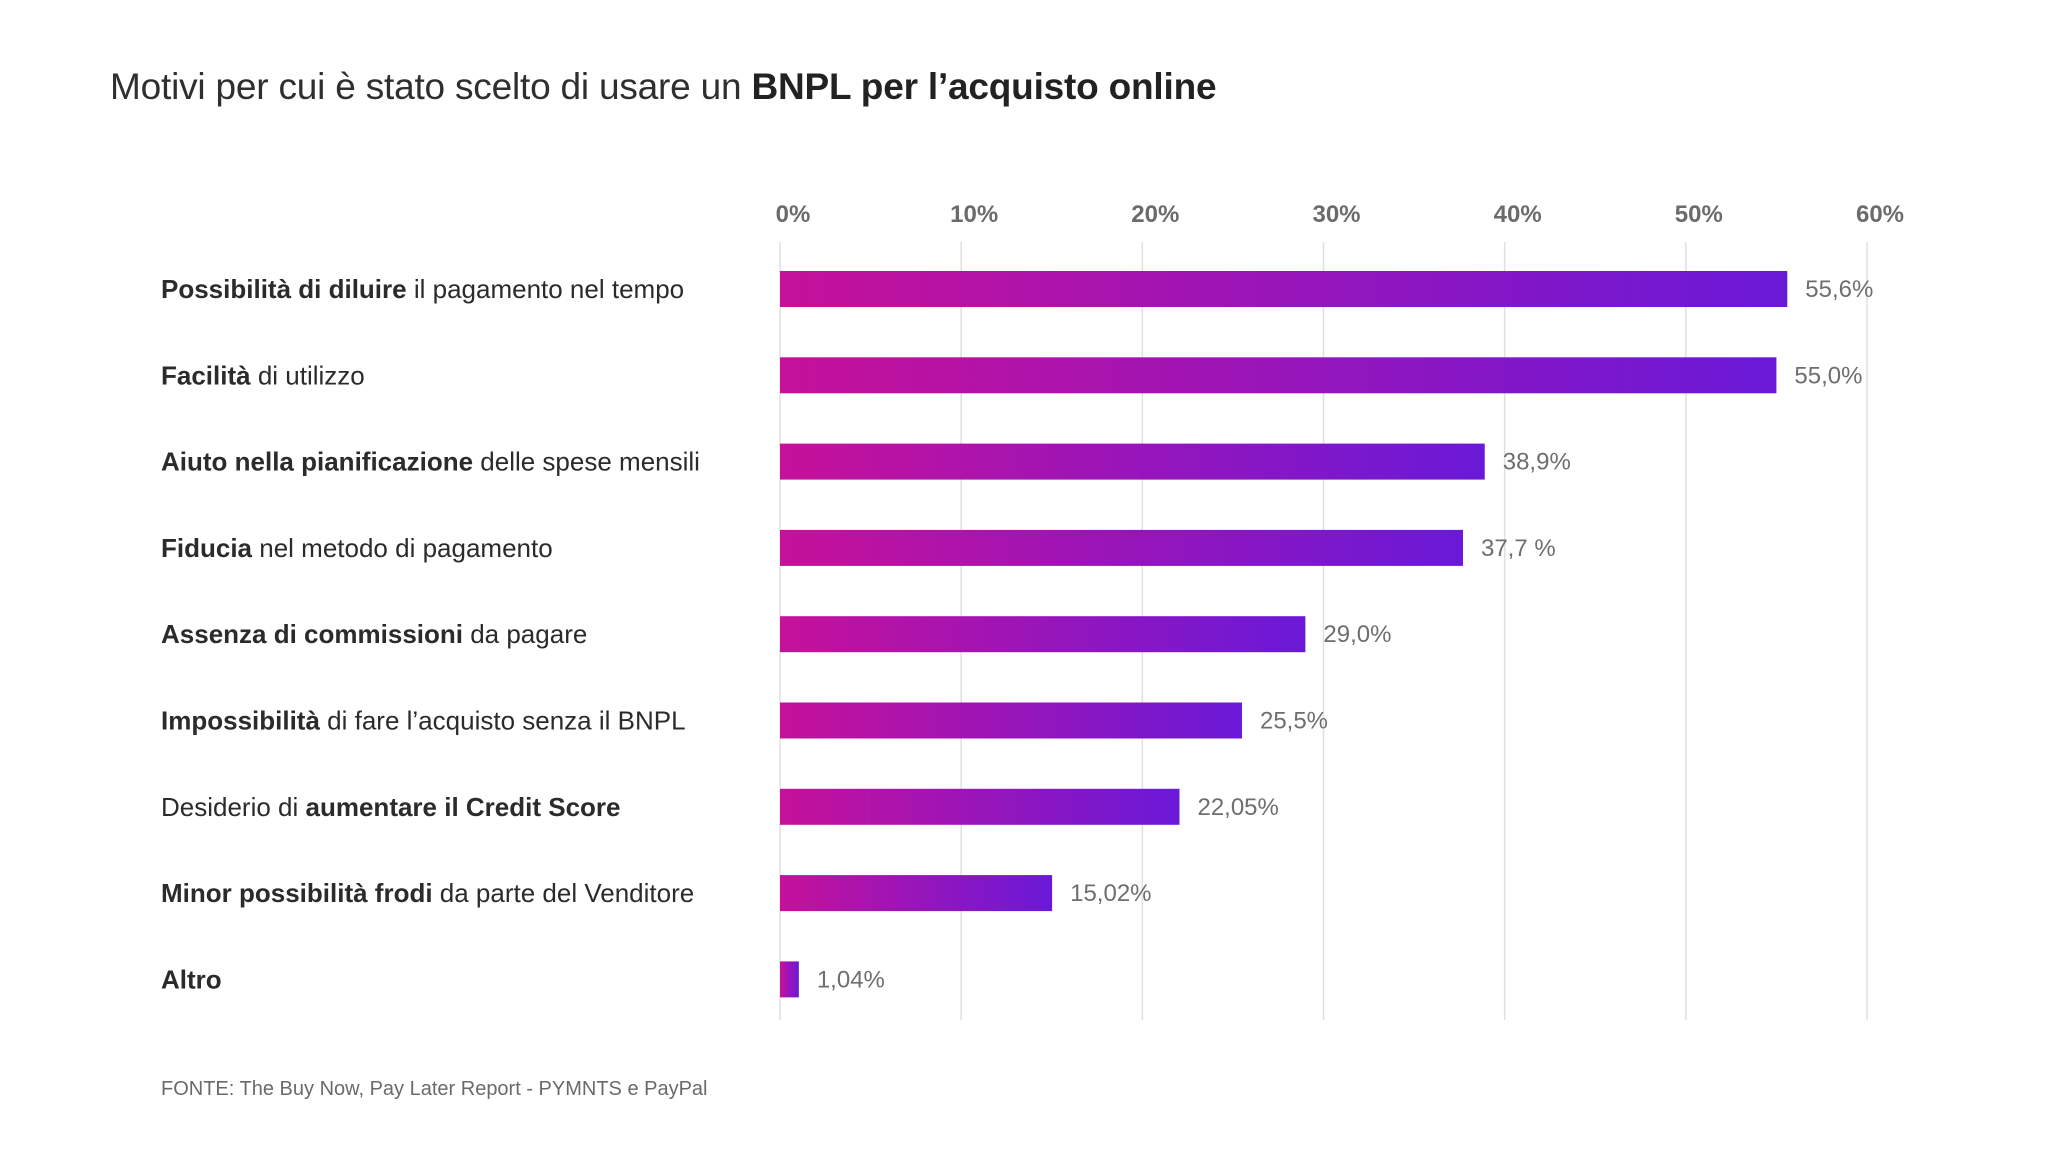 This screenshot has width=2059, height=1155. Describe the element at coordinates (974, 214) in the screenshot. I see `x-tick-label: 10%` at that location.